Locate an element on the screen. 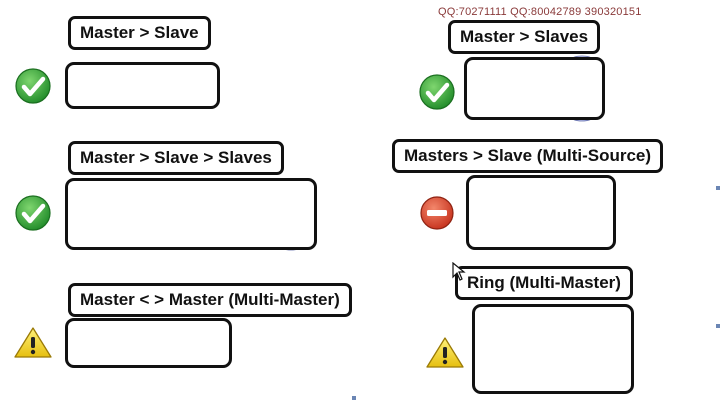 The height and width of the screenshot is (400, 722). diagram-box-ring is located at coordinates (553, 349).